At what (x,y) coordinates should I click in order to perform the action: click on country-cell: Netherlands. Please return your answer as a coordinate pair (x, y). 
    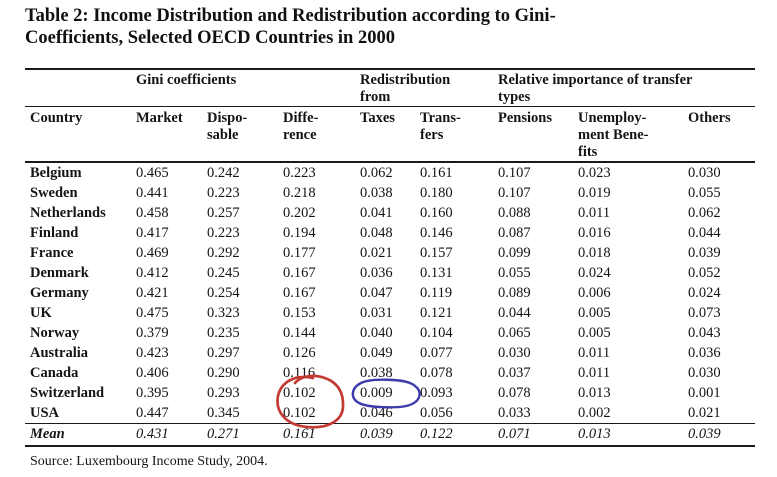
    Looking at the image, I should click on (68, 213).